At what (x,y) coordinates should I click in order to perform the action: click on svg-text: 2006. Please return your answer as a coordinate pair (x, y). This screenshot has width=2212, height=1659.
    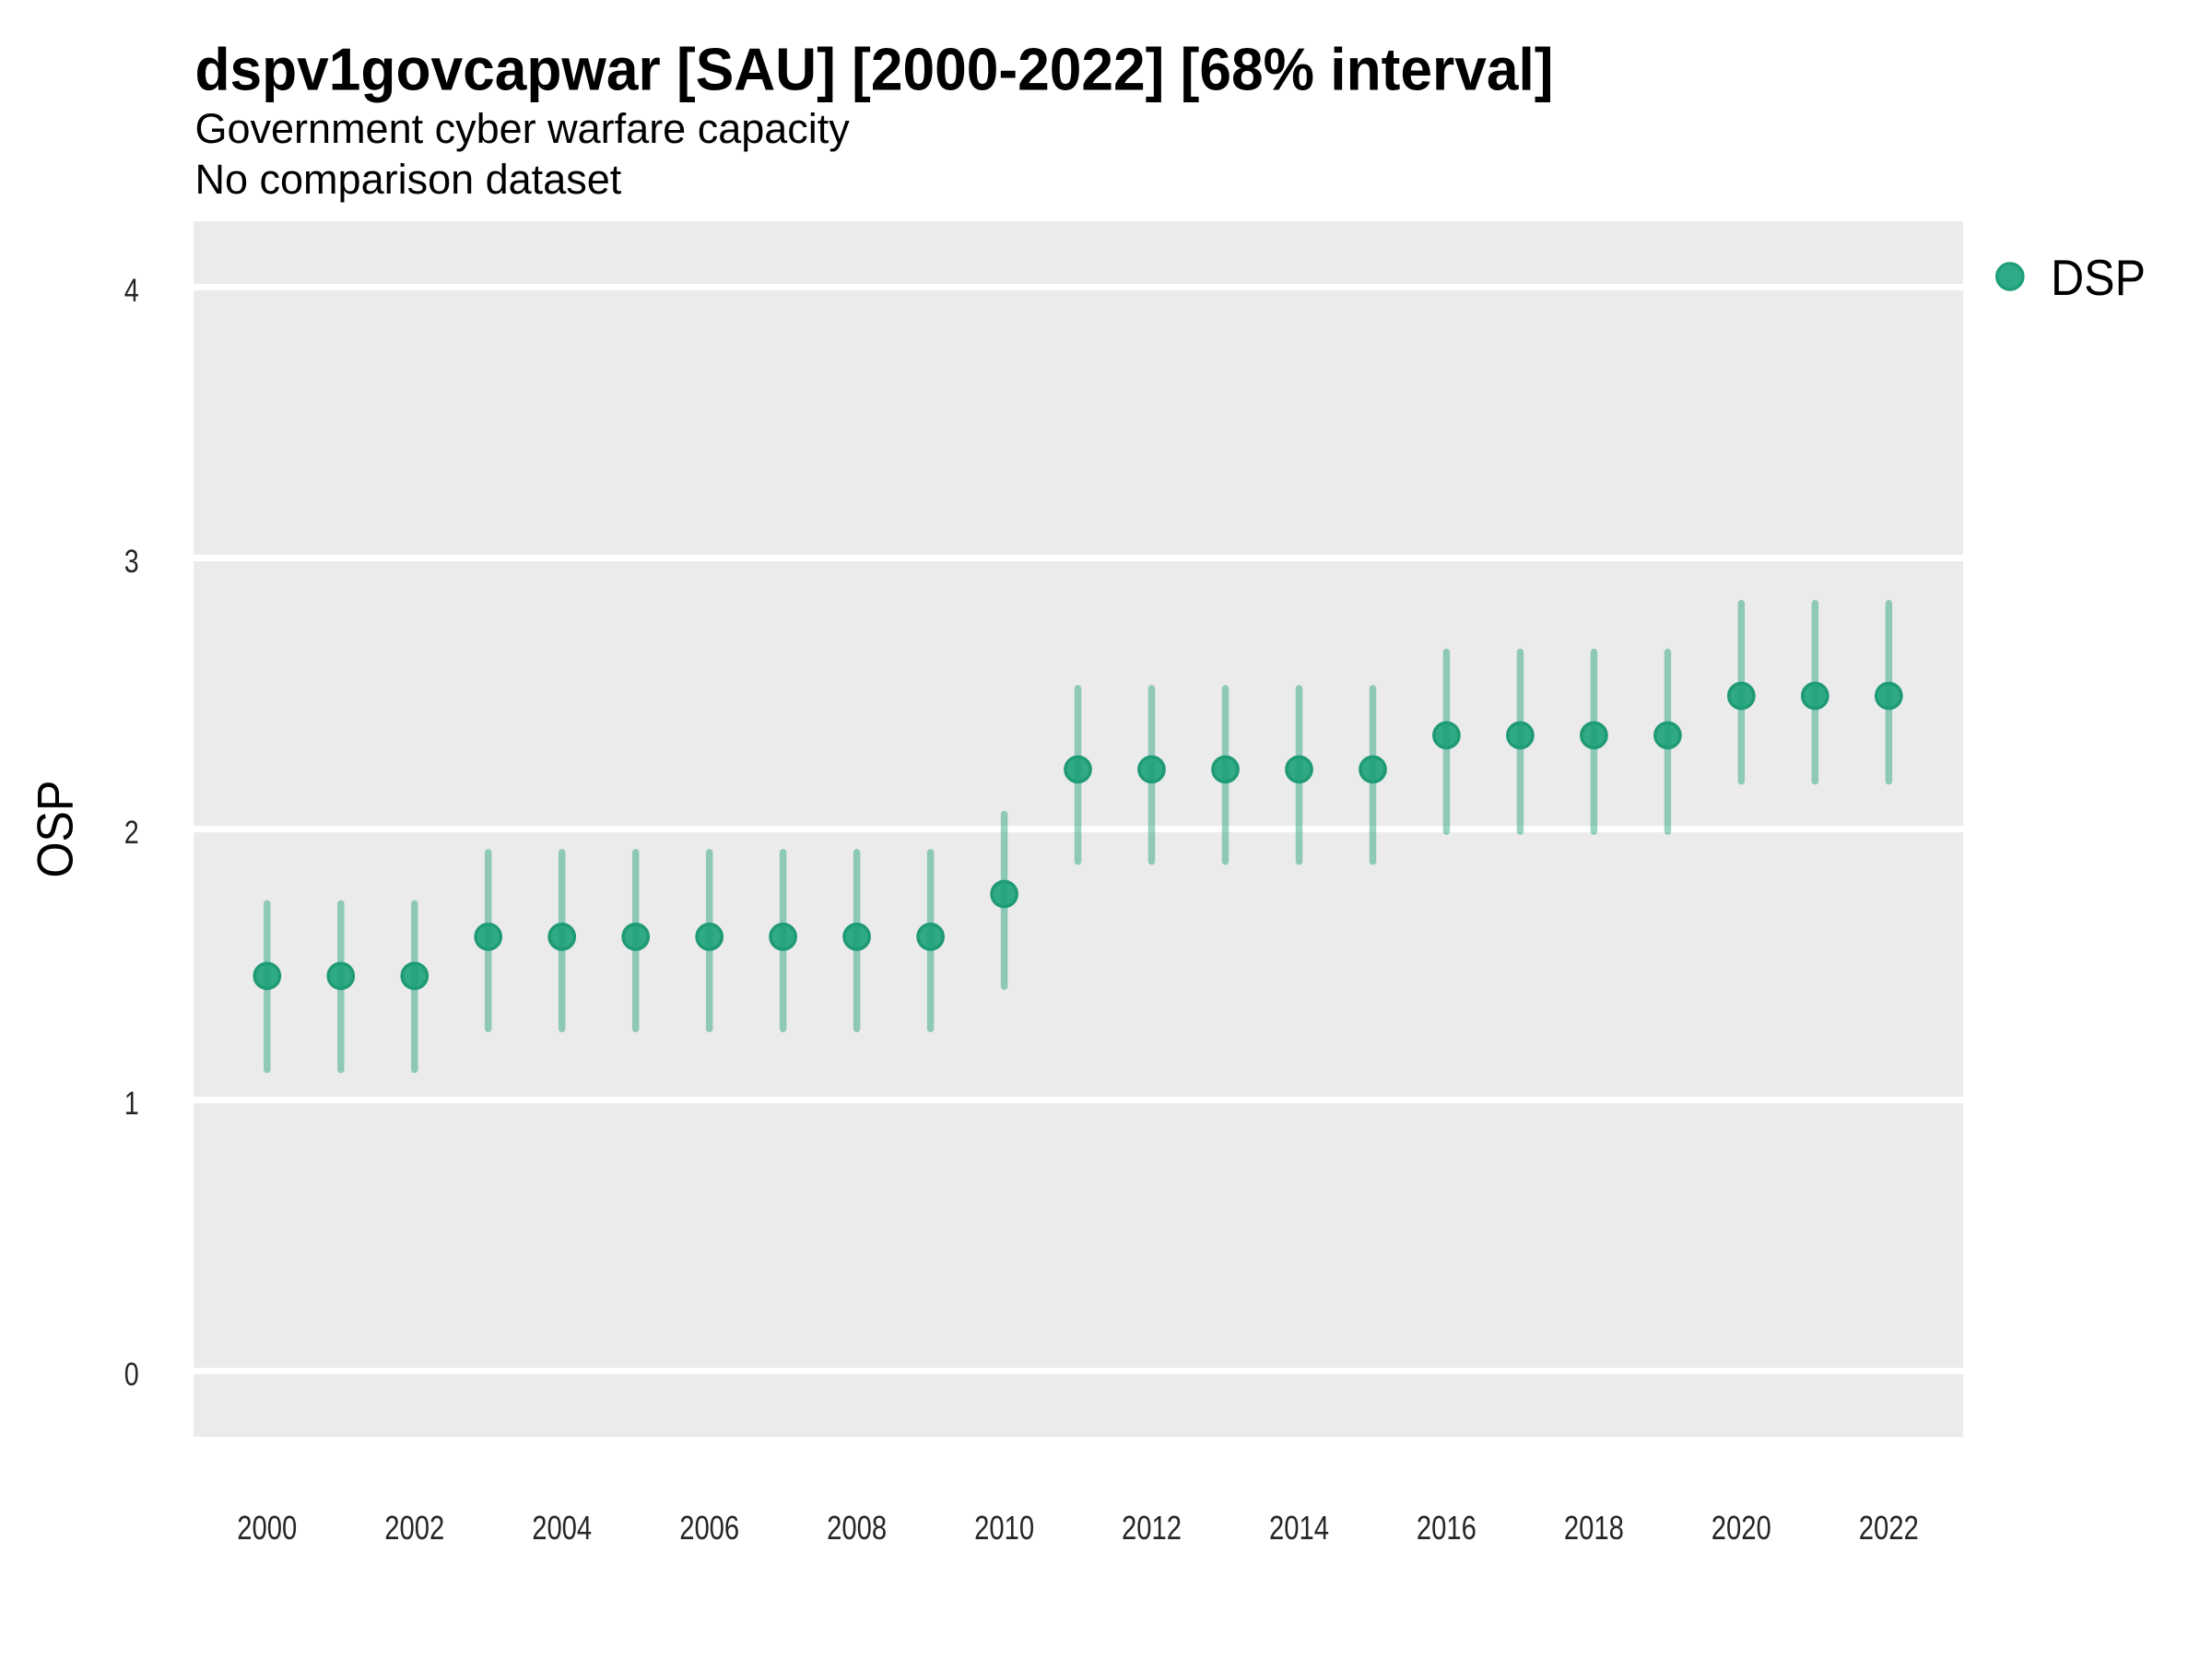
    Looking at the image, I should click on (709, 1528).